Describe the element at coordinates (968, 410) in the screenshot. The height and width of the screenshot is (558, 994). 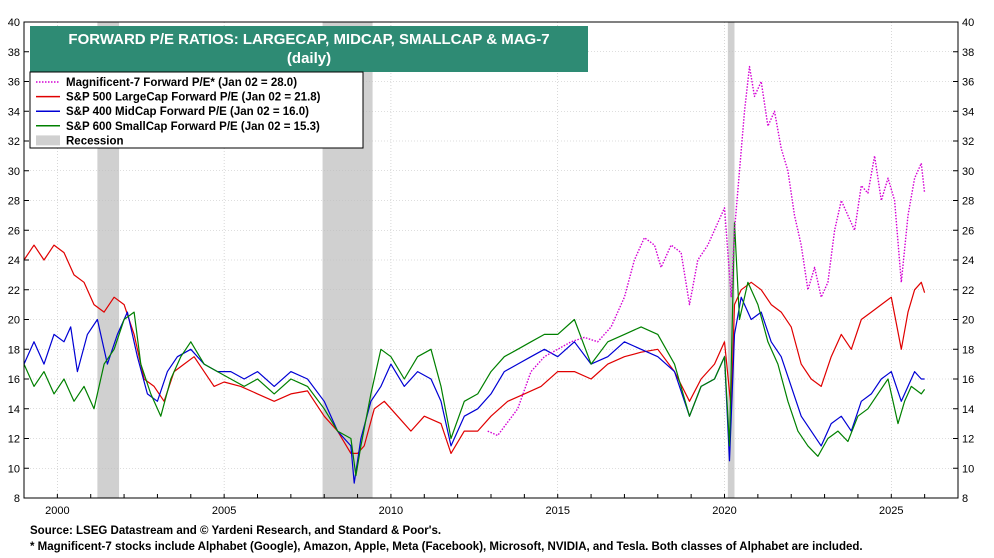
I see `y-tick-label-right: 14` at that location.